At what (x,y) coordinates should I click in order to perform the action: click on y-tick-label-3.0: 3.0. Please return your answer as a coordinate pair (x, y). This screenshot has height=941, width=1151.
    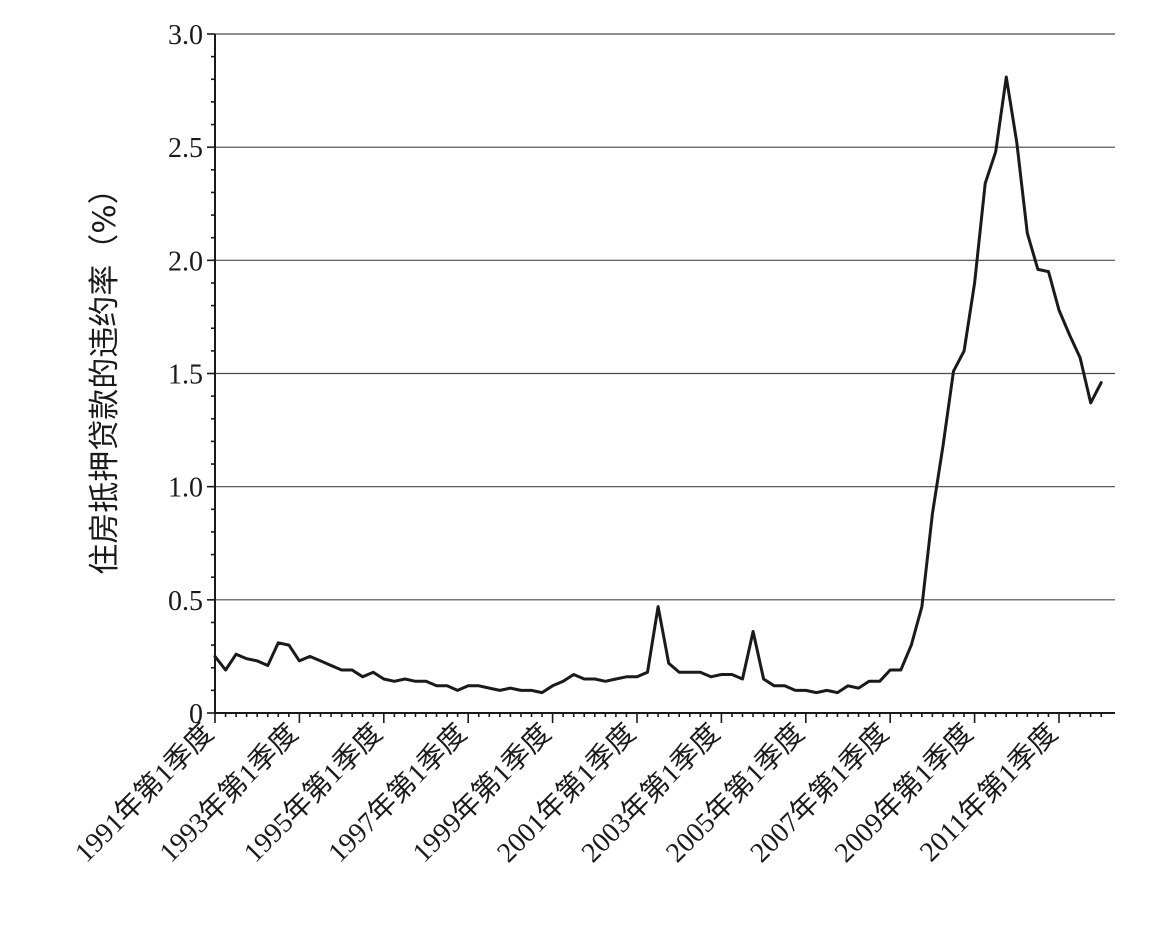
    Looking at the image, I should click on (185, 35).